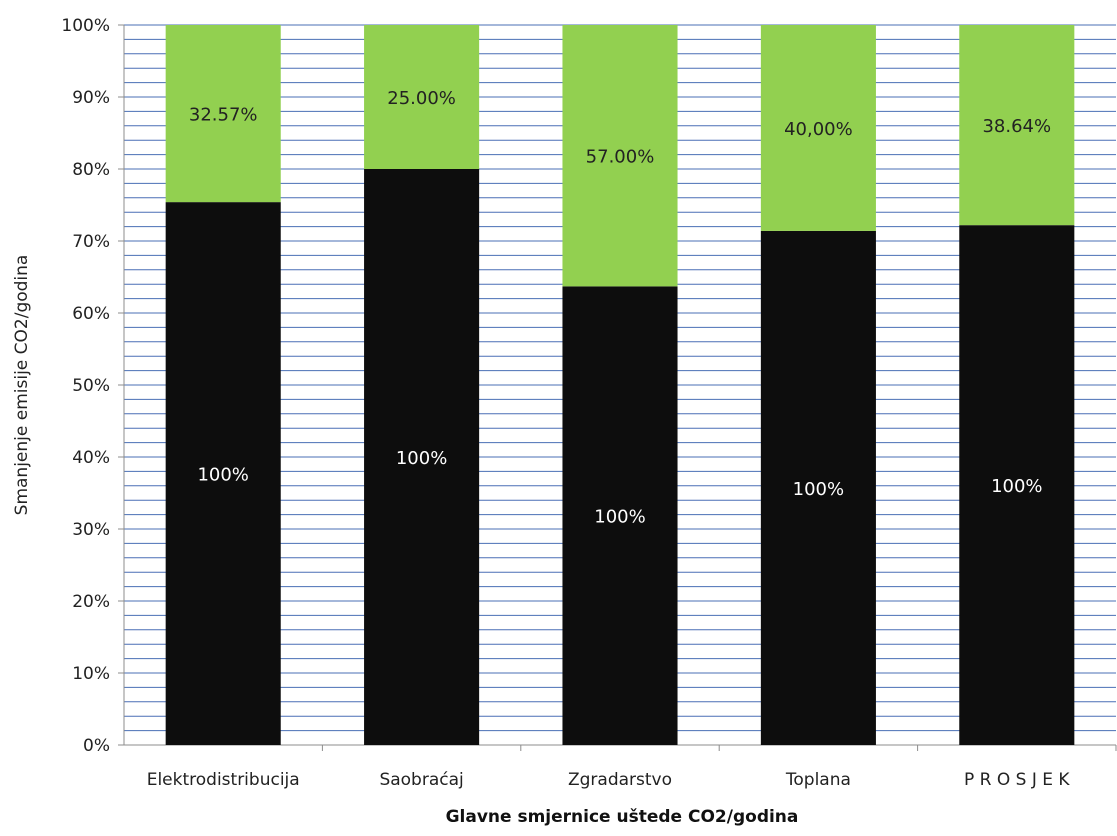  What do you see at coordinates (818, 780) in the screenshot?
I see `x-category-label: Toplana` at bounding box center [818, 780].